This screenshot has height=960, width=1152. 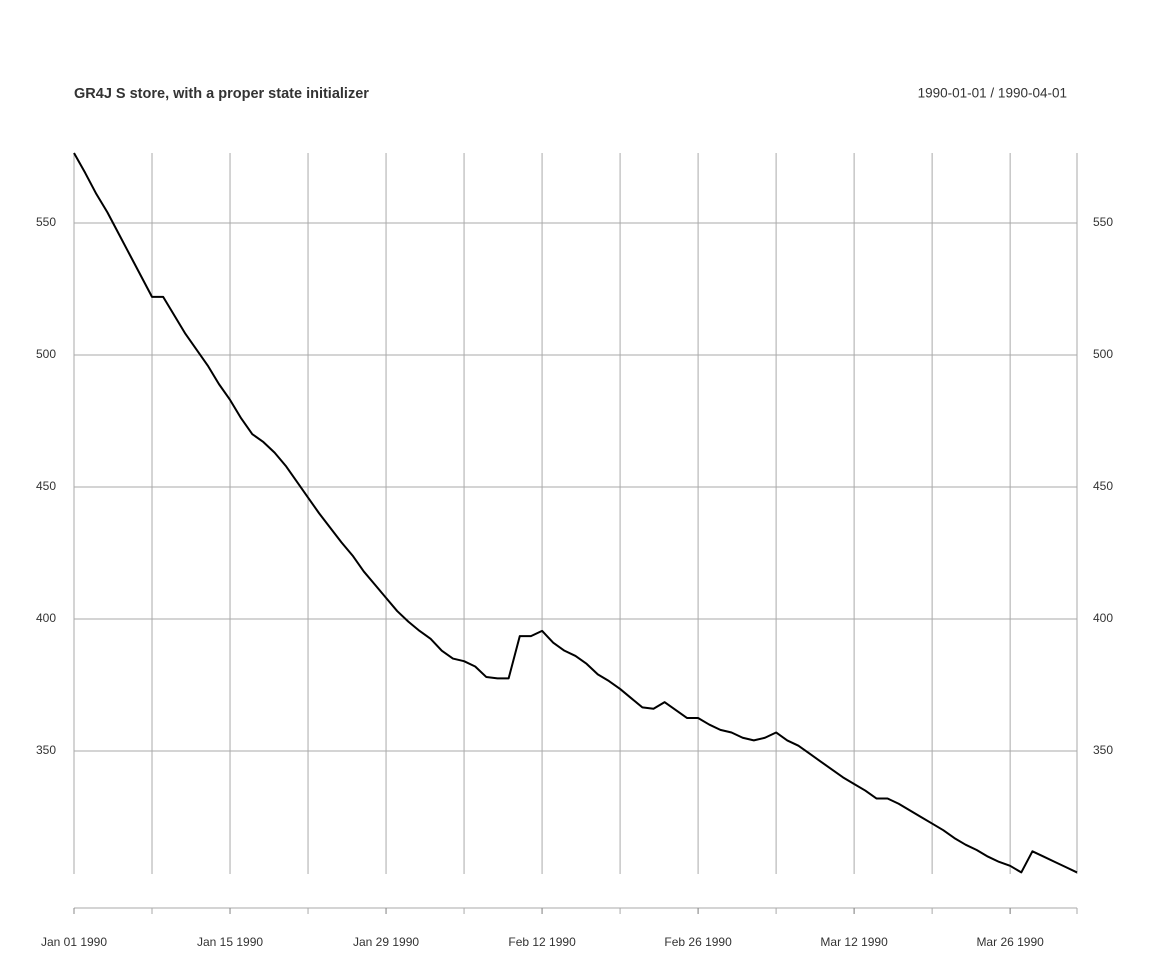 What do you see at coordinates (1103, 750) in the screenshot?
I see `y-tick-label-right: 350` at bounding box center [1103, 750].